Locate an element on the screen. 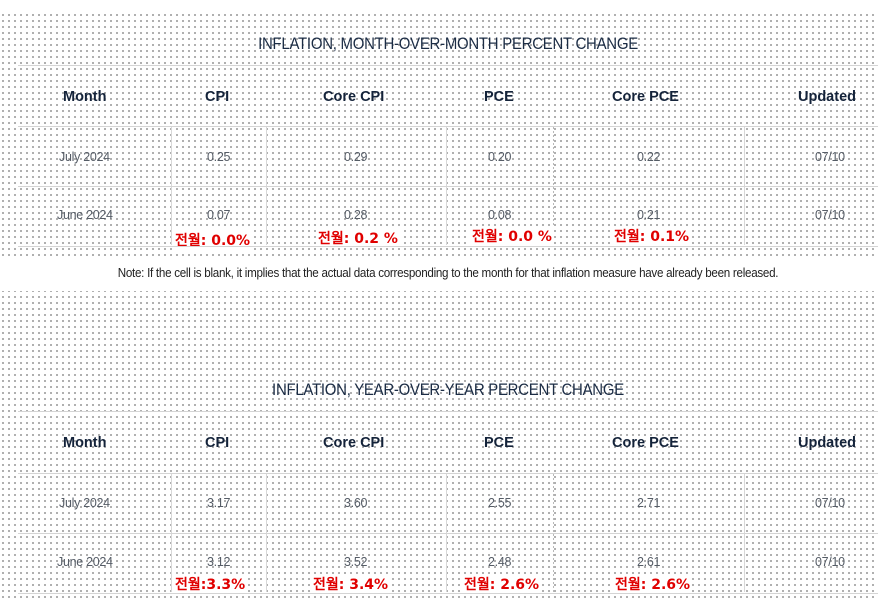  mom-row1-pce: 0.20 is located at coordinates (500, 157).